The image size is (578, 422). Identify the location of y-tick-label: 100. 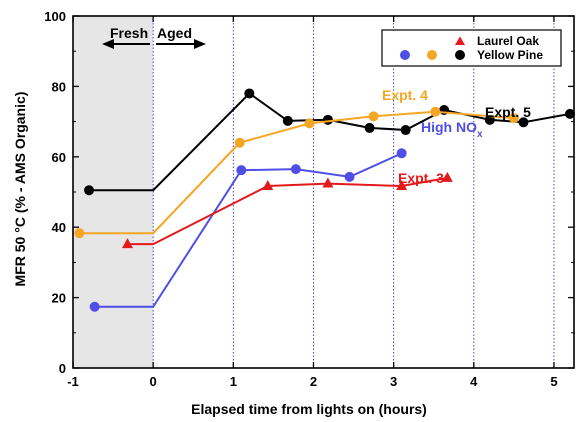
(55, 16).